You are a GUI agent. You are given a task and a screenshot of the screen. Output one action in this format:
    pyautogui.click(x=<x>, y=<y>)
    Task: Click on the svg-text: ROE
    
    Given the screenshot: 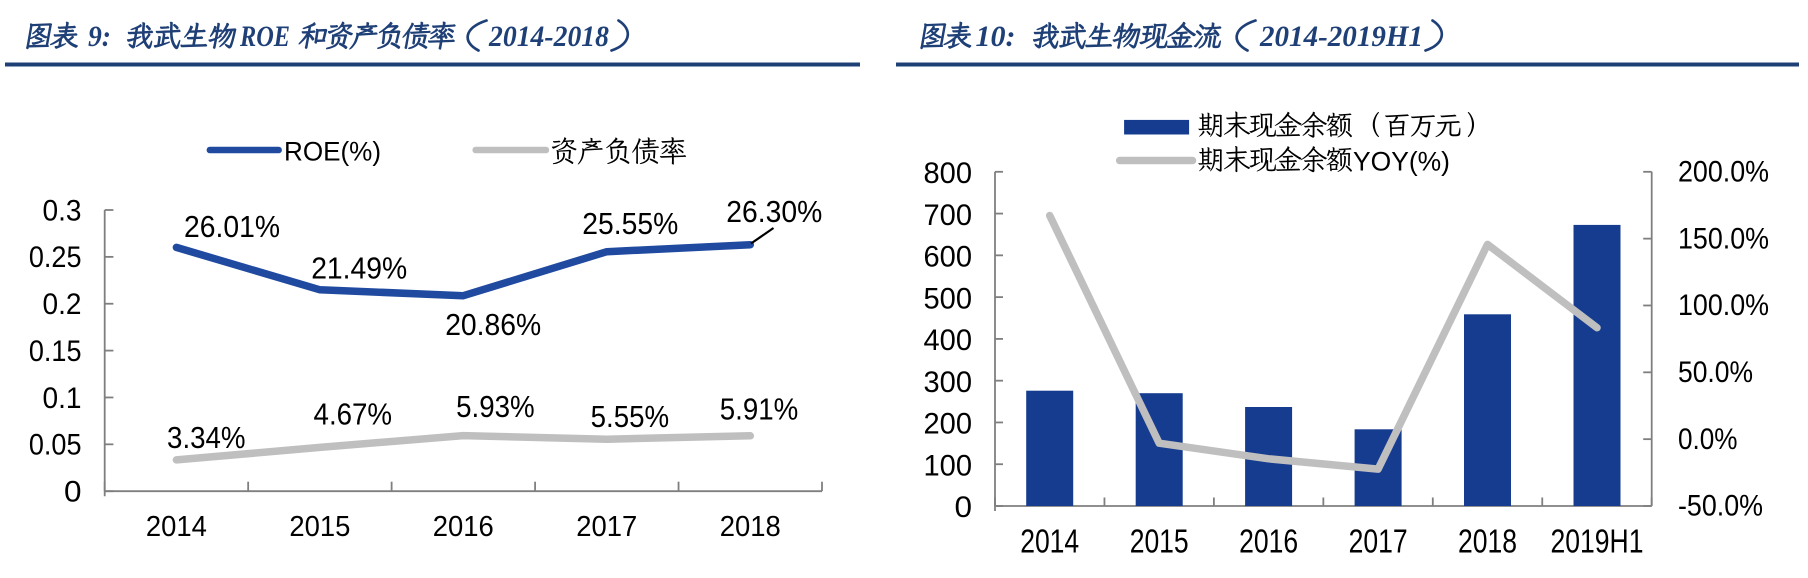 What is the action you would take?
    pyautogui.click(x=264, y=36)
    